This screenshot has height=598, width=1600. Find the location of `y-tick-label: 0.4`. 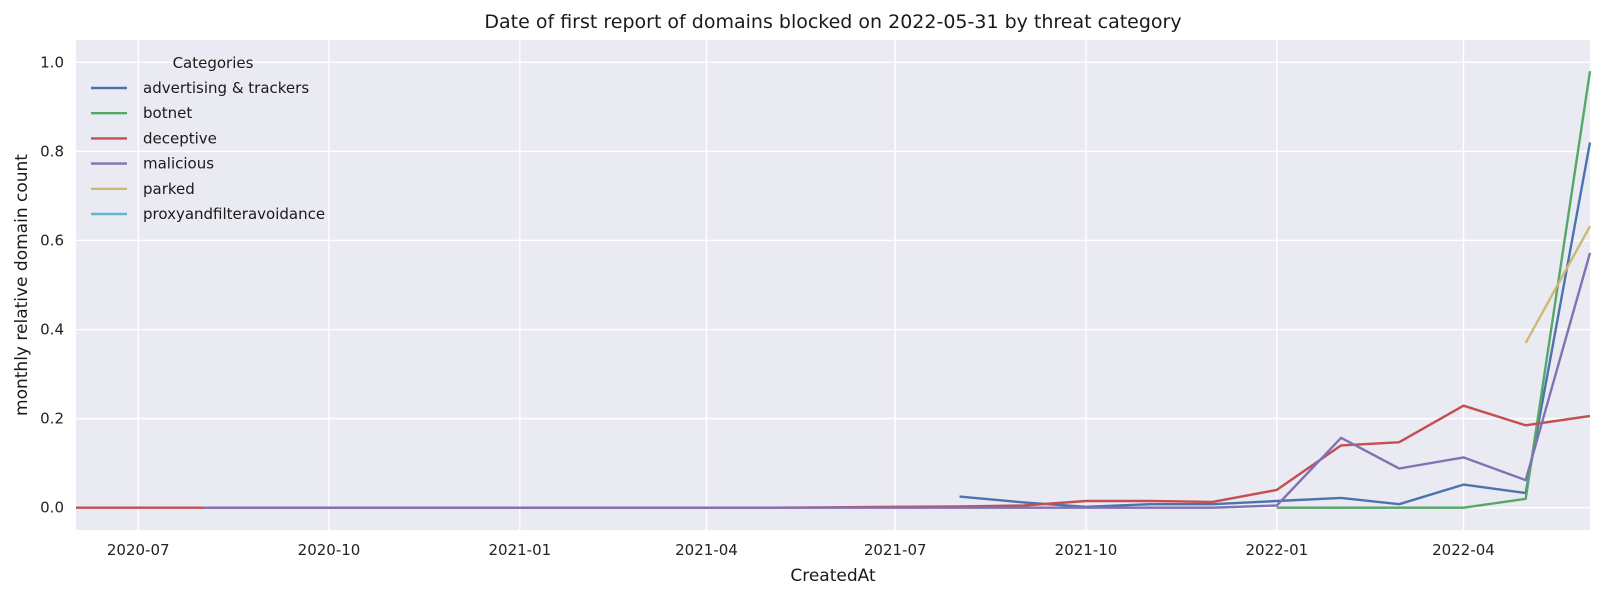

y-tick-label: 0.4 is located at coordinates (52, 330).